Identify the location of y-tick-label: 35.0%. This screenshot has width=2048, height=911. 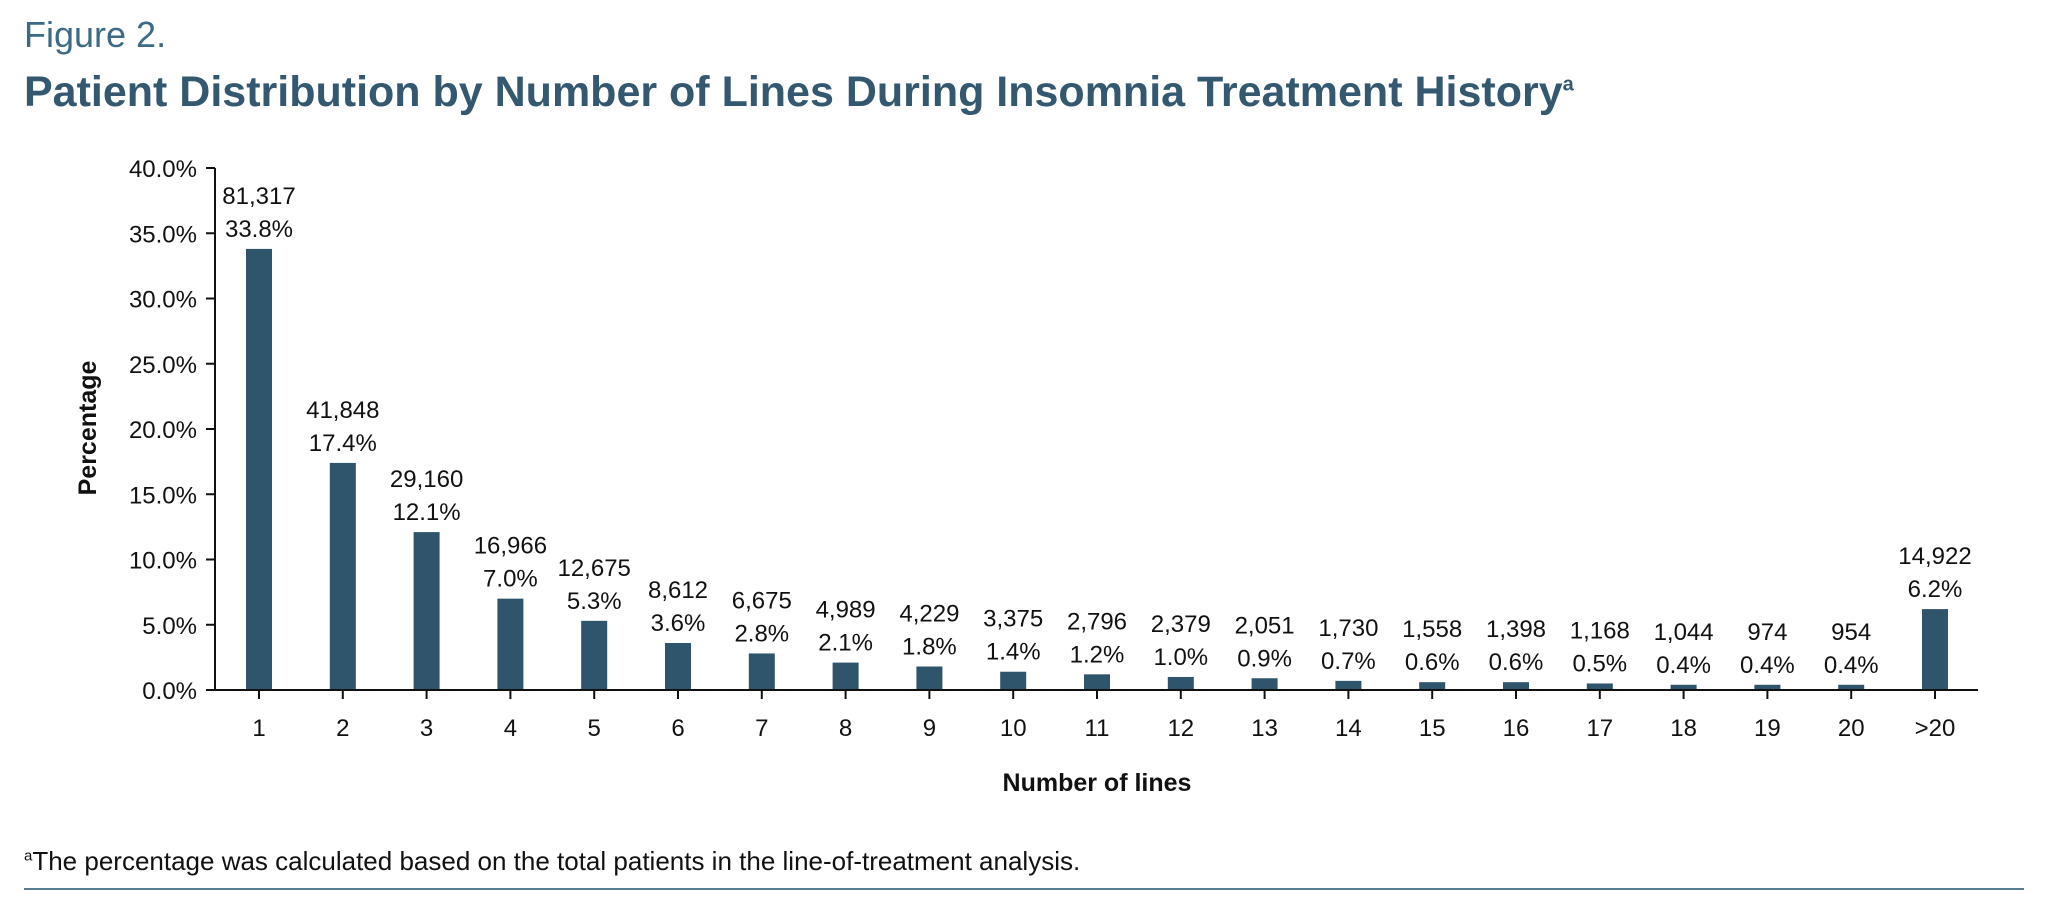
(163, 234).